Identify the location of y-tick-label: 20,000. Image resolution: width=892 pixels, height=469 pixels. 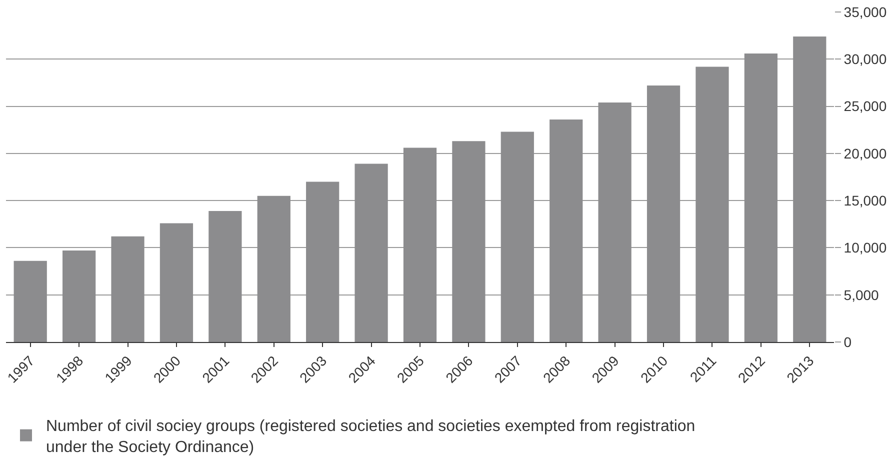
(865, 153).